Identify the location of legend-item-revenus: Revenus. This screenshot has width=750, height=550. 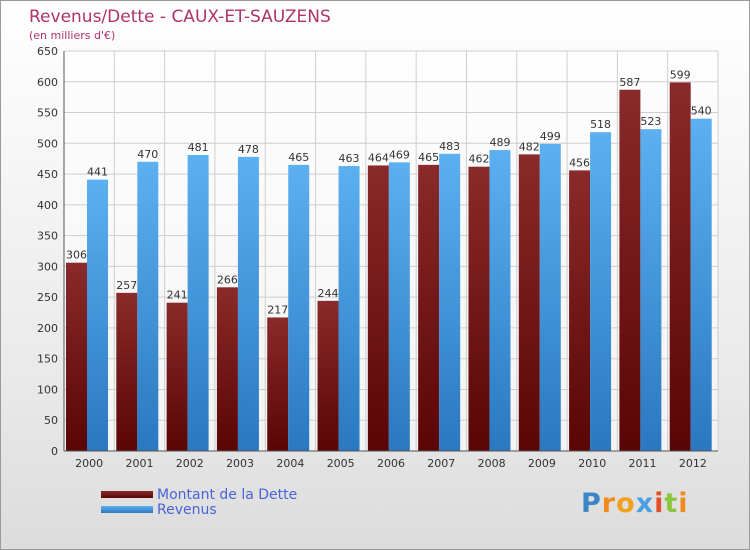
(199, 509).